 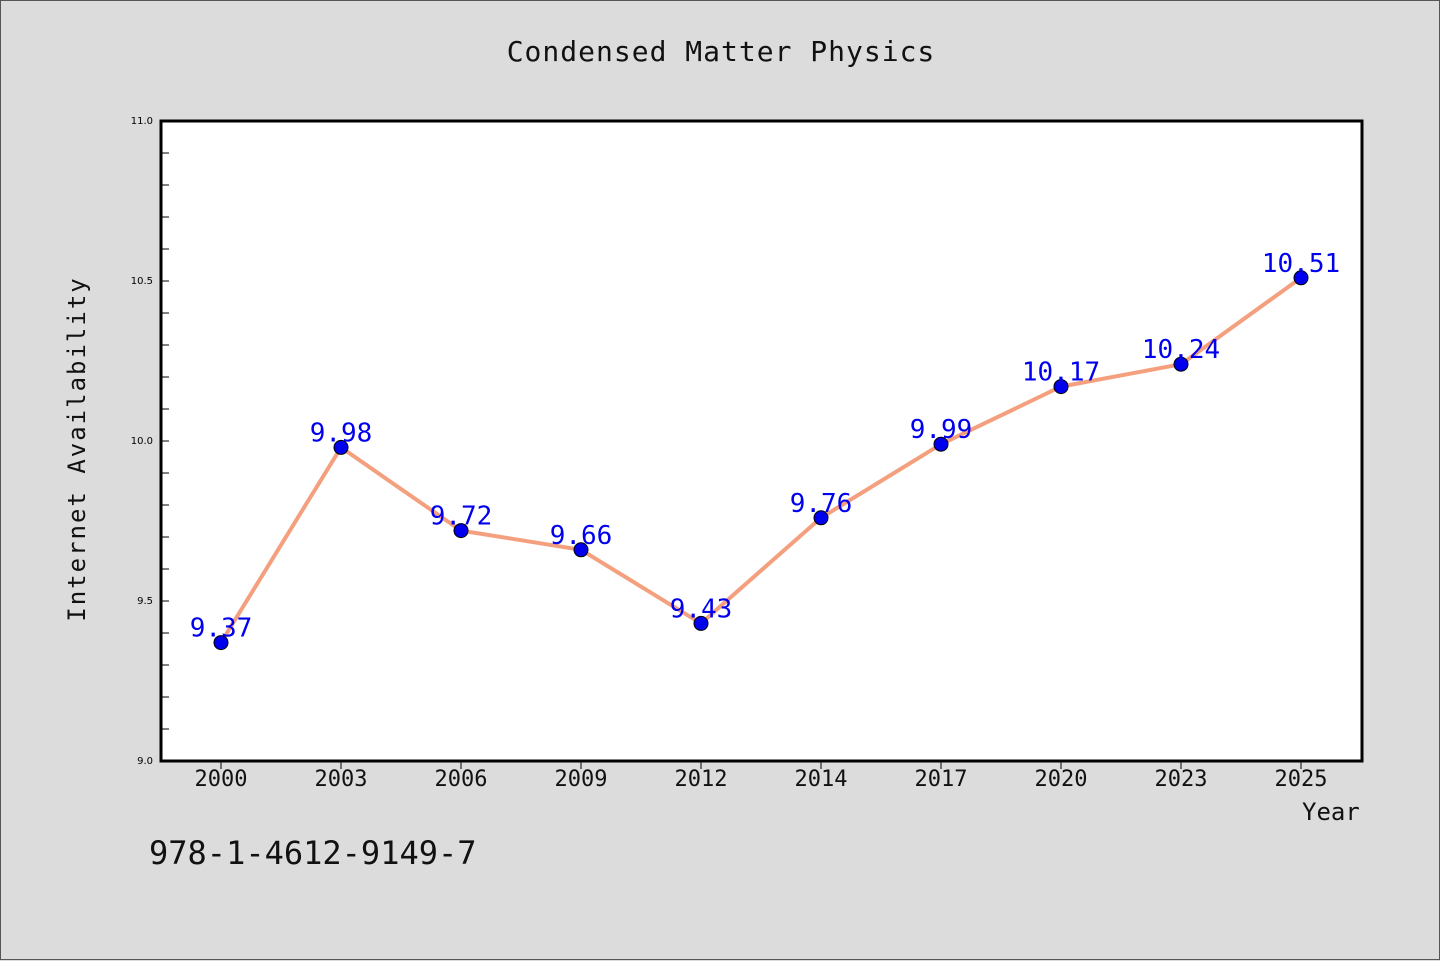 What do you see at coordinates (701, 779) in the screenshot?
I see `x-tick-label: 2012` at bounding box center [701, 779].